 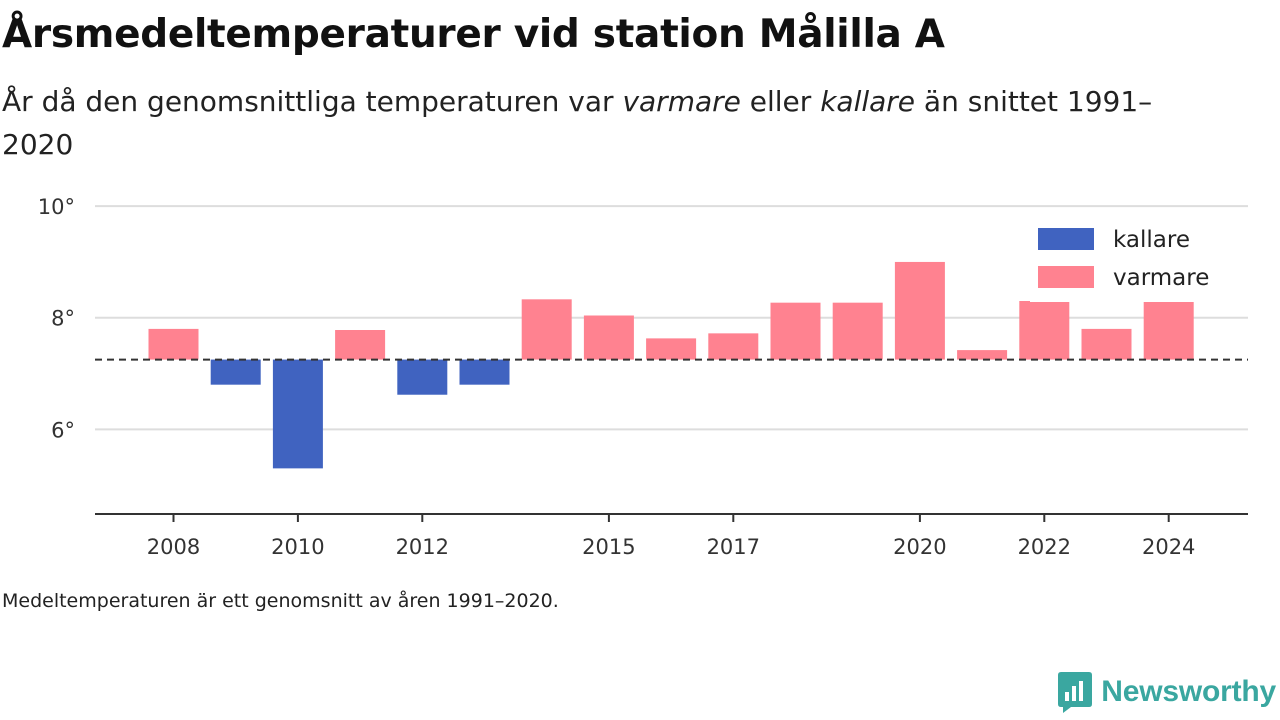 I want to click on x-axis-ticks: 2008 2010 2012 2015 2017 2020 2022 2024, so click(x=671, y=536).